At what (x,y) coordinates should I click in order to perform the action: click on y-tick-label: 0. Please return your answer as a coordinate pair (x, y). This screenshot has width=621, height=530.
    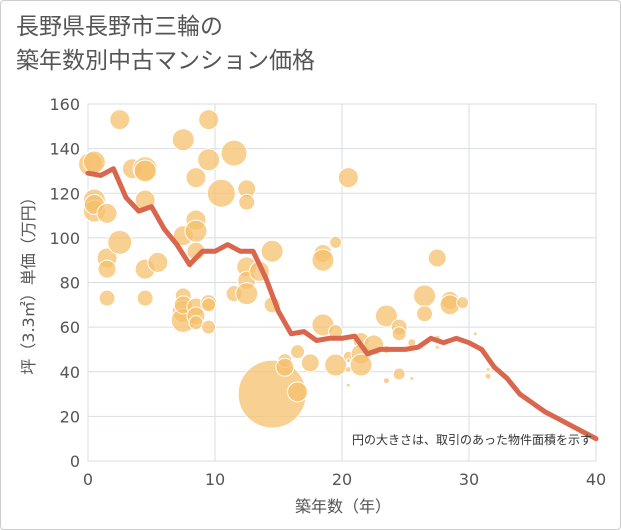
    Looking at the image, I should click on (75, 461).